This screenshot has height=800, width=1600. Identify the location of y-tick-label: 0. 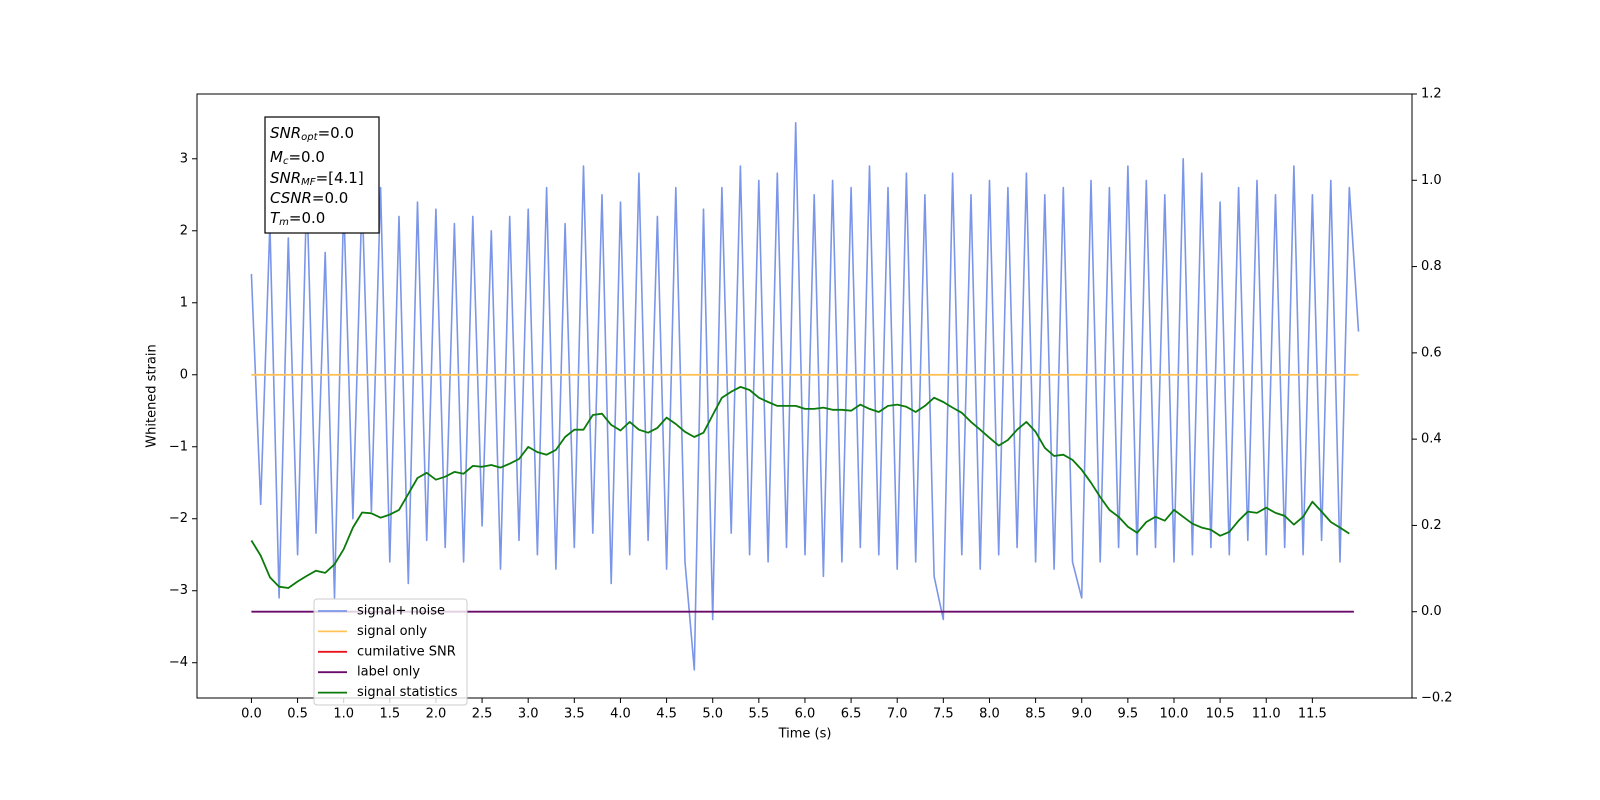
(184, 374).